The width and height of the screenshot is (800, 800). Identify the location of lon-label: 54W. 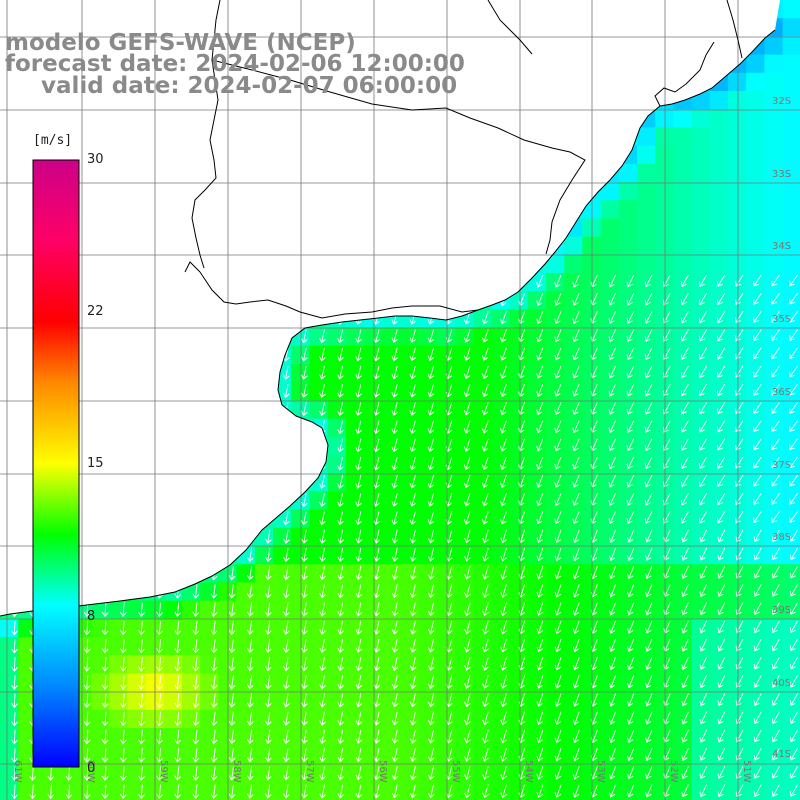
(528, 771).